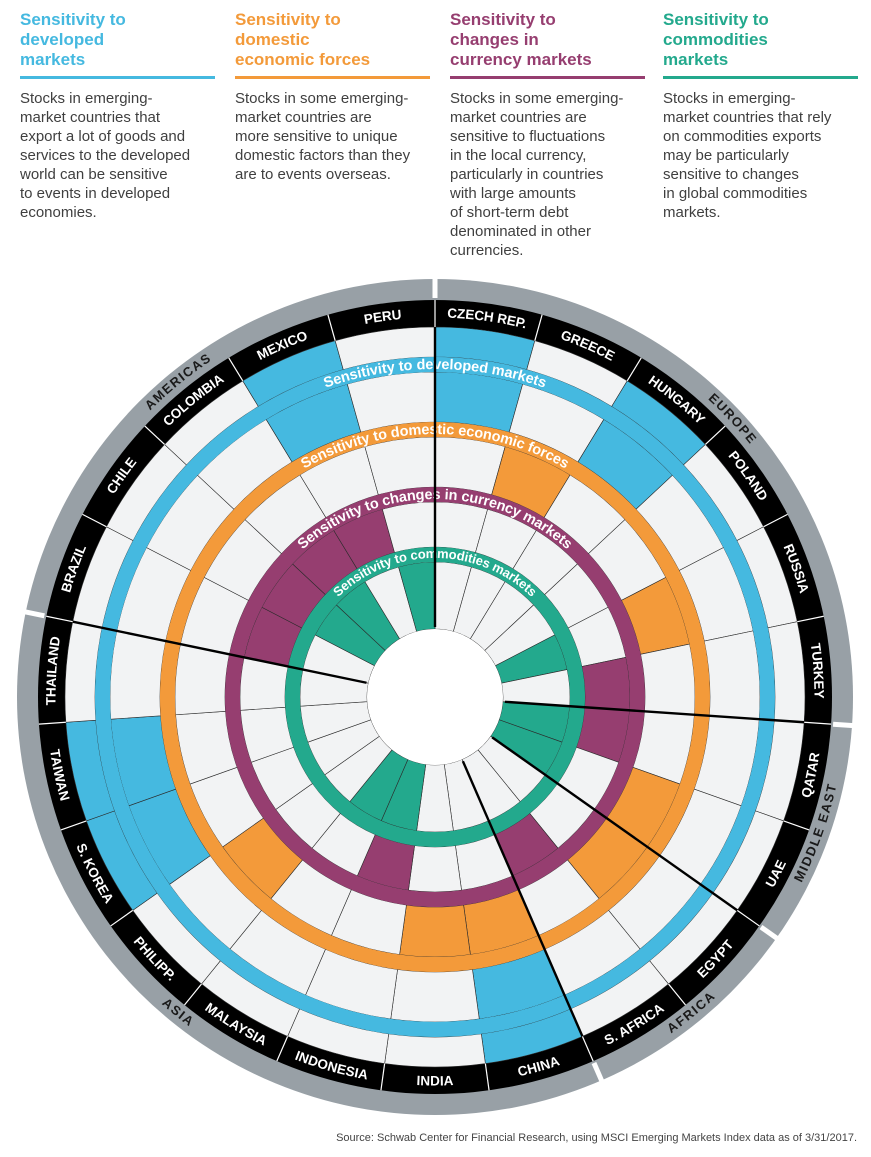  I want to click on legend-description-line: sensitive to changes, so click(731, 174).